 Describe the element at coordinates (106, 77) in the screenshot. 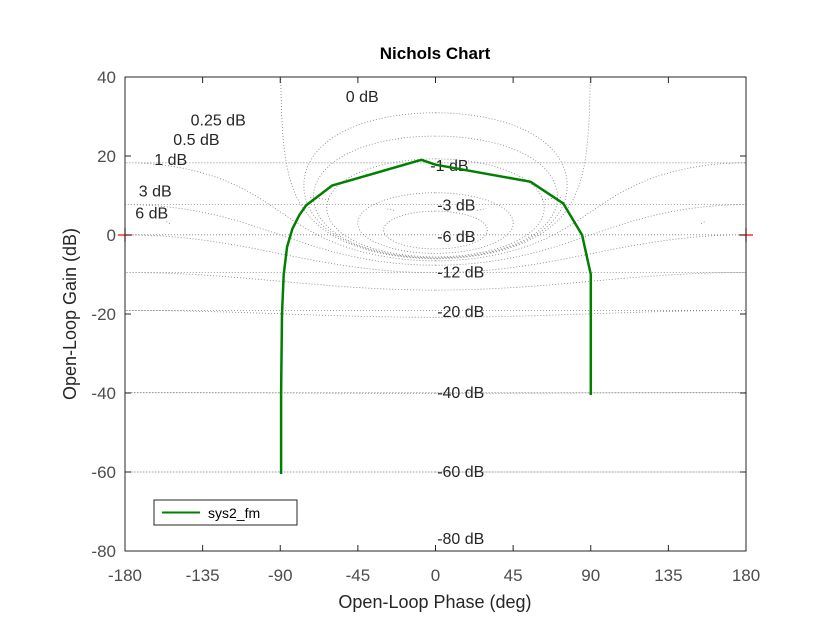

I see `y-tick-label: 40` at that location.